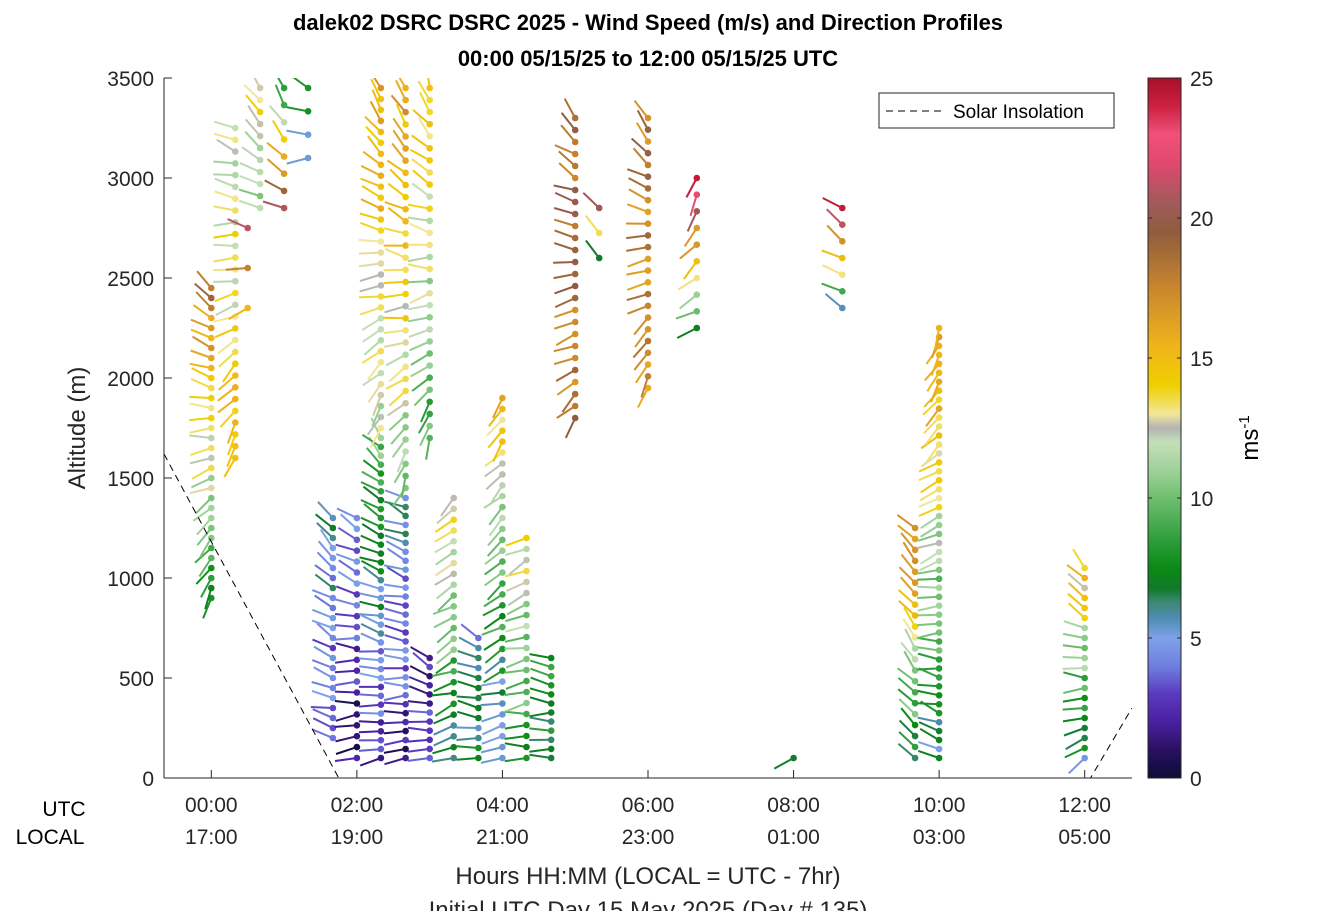 This screenshot has height=911, width=1343. Describe the element at coordinates (1164, 428) in the screenshot. I see `colorbar-gradient` at that location.